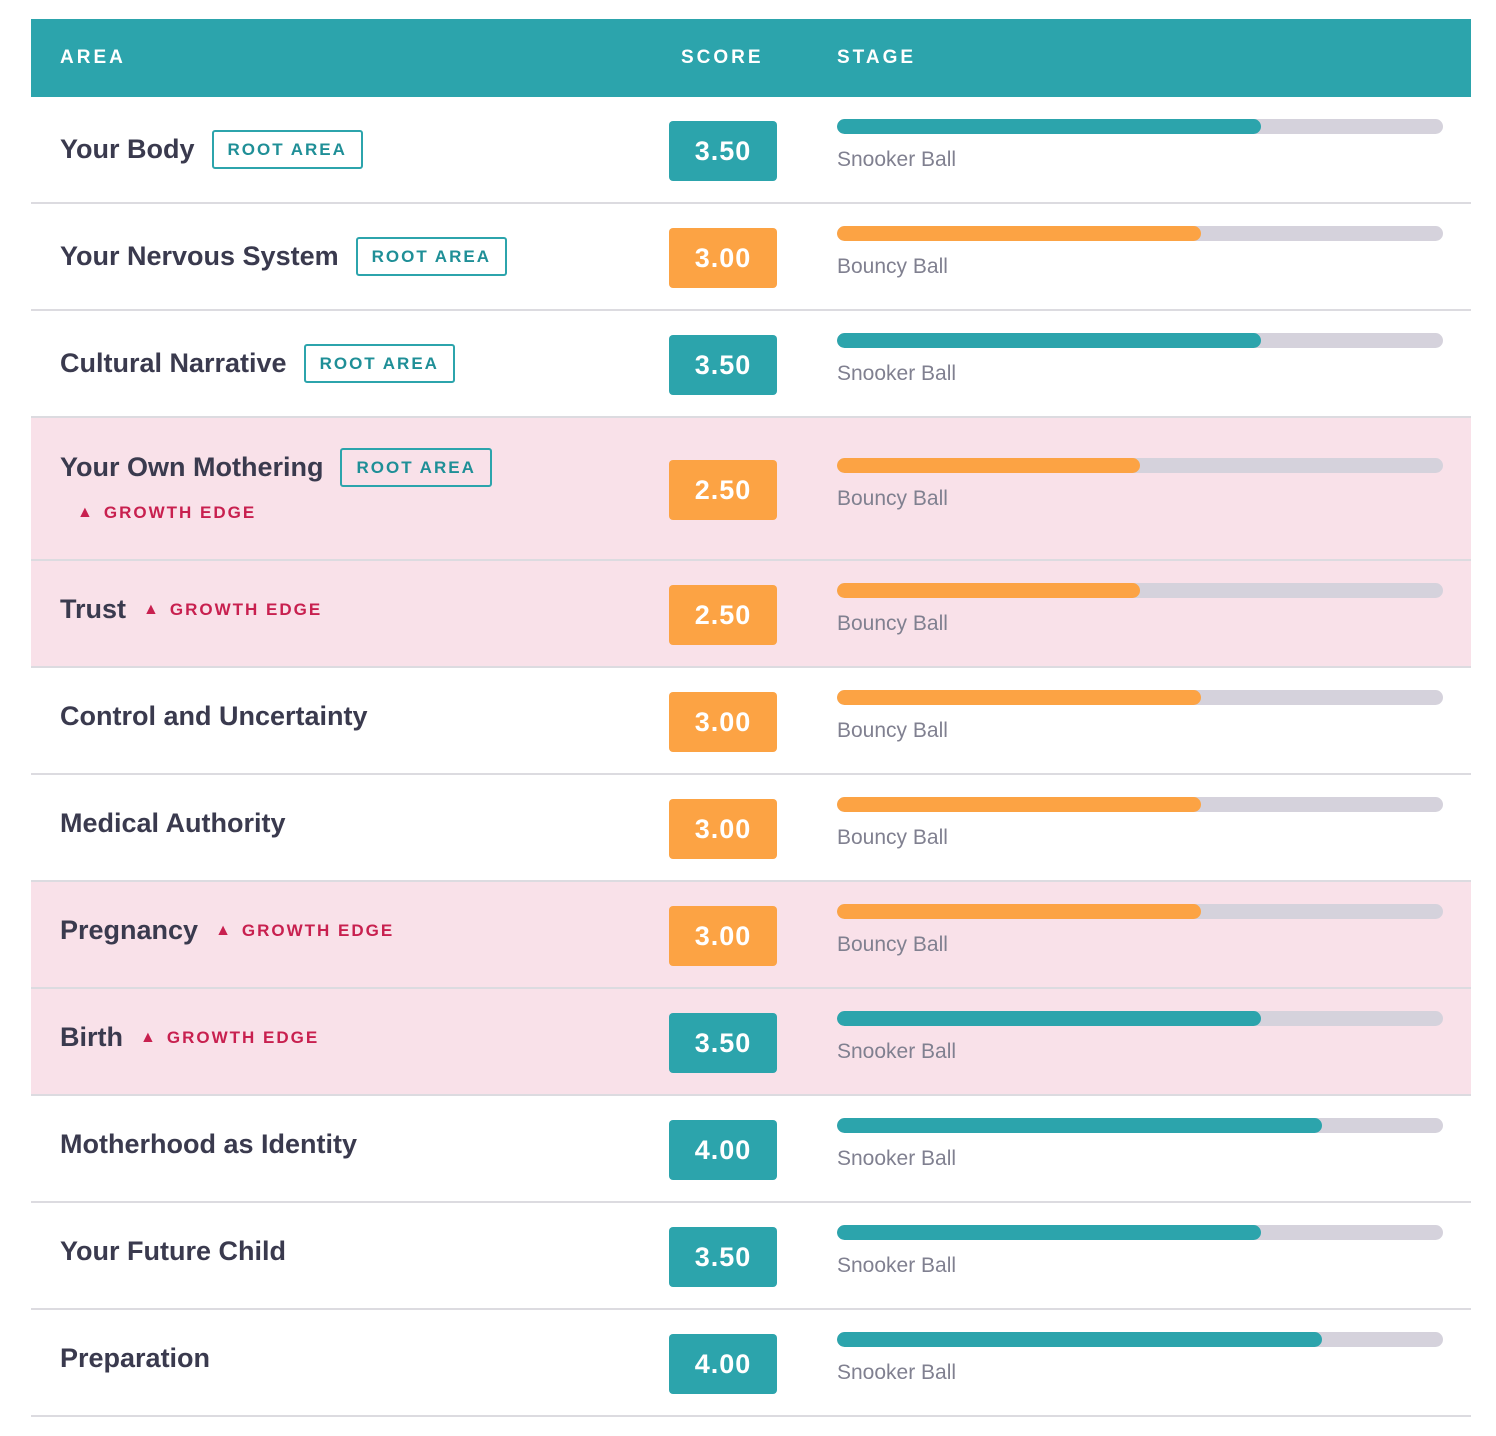  What do you see at coordinates (173, 363) in the screenshot?
I see `area-name: Cultural Narrative` at bounding box center [173, 363].